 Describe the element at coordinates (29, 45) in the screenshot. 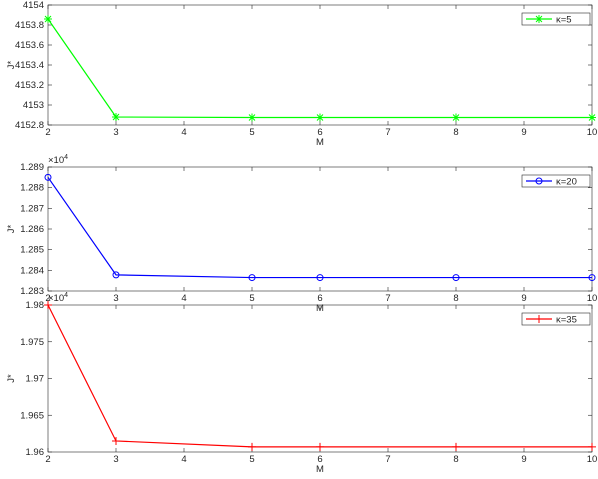

I see `y-tick-label: 4153.6` at that location.